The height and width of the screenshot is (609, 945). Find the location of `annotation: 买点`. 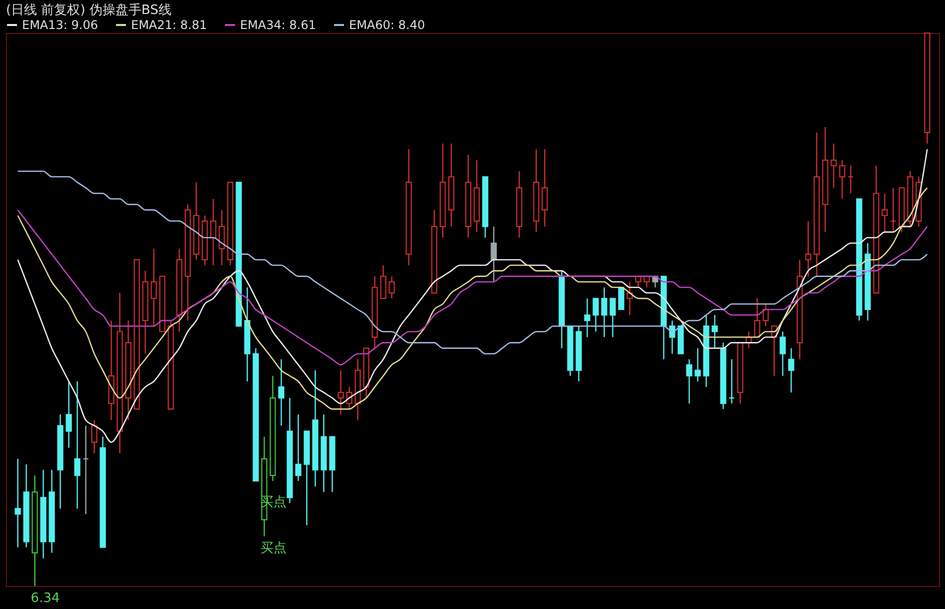

annotation: 买点 is located at coordinates (273, 548).